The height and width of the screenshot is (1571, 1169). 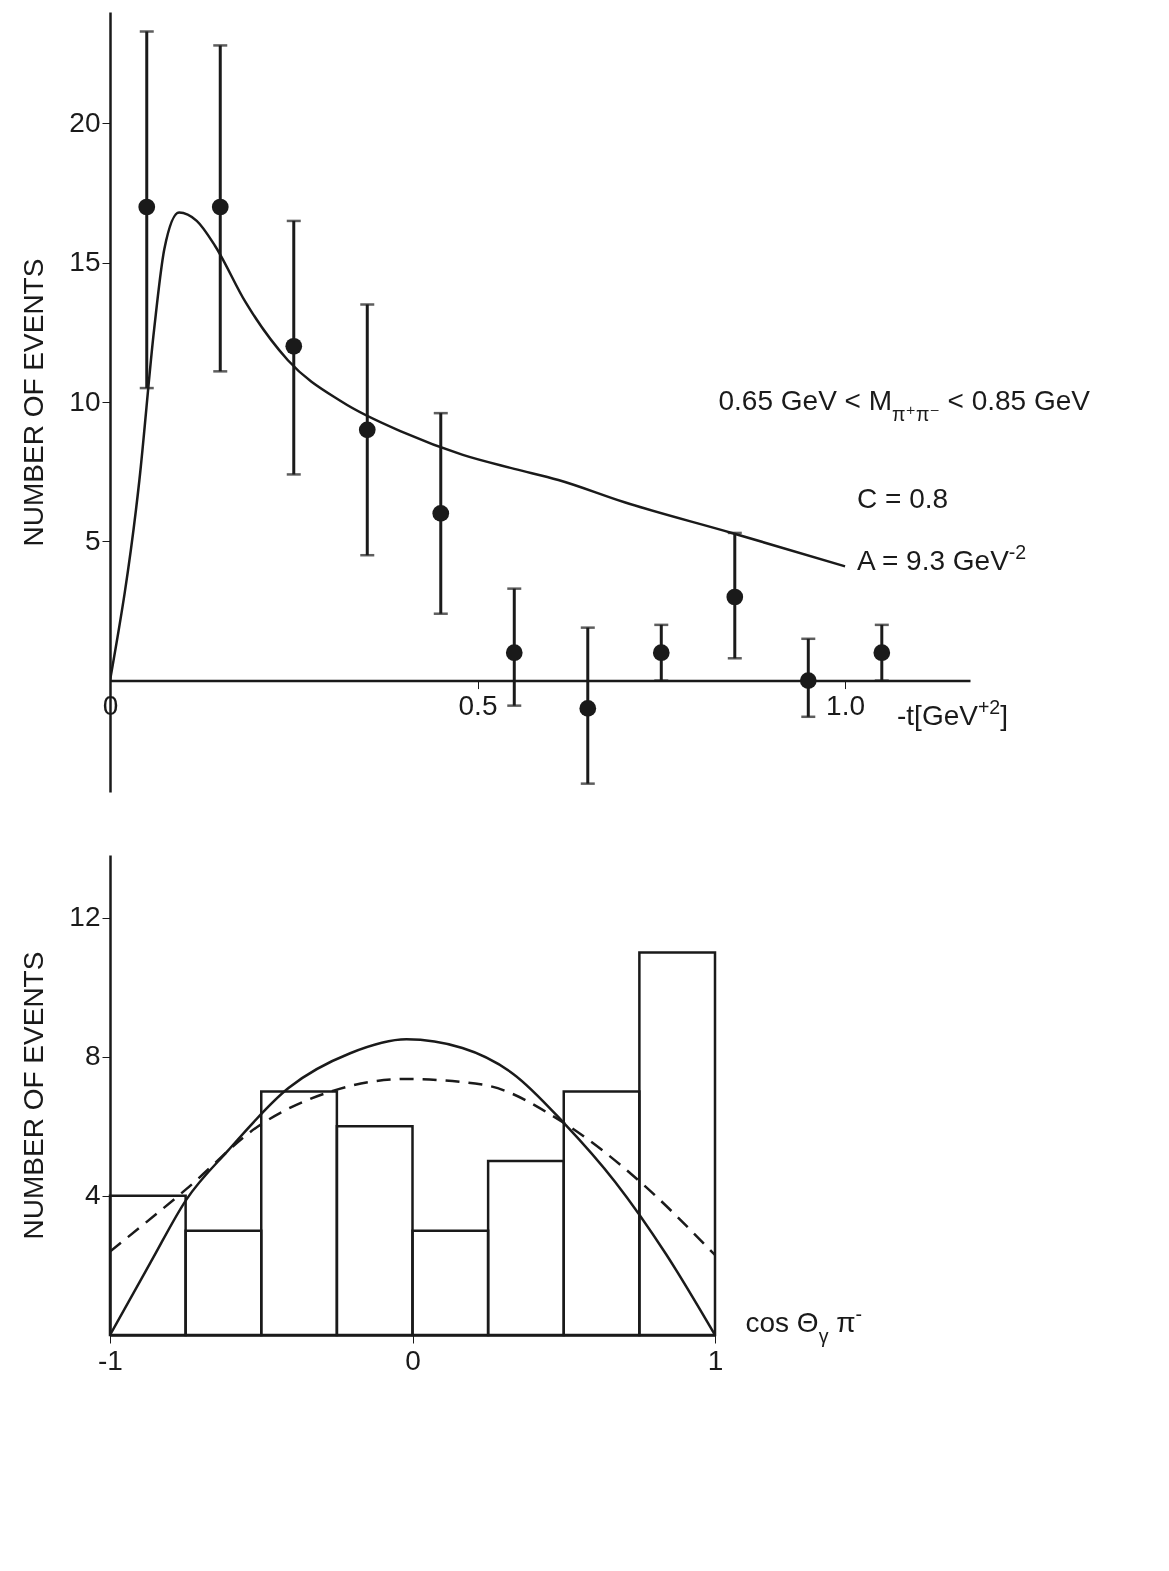 What do you see at coordinates (92, 540) in the screenshot?
I see `y-tick-label: 5` at bounding box center [92, 540].